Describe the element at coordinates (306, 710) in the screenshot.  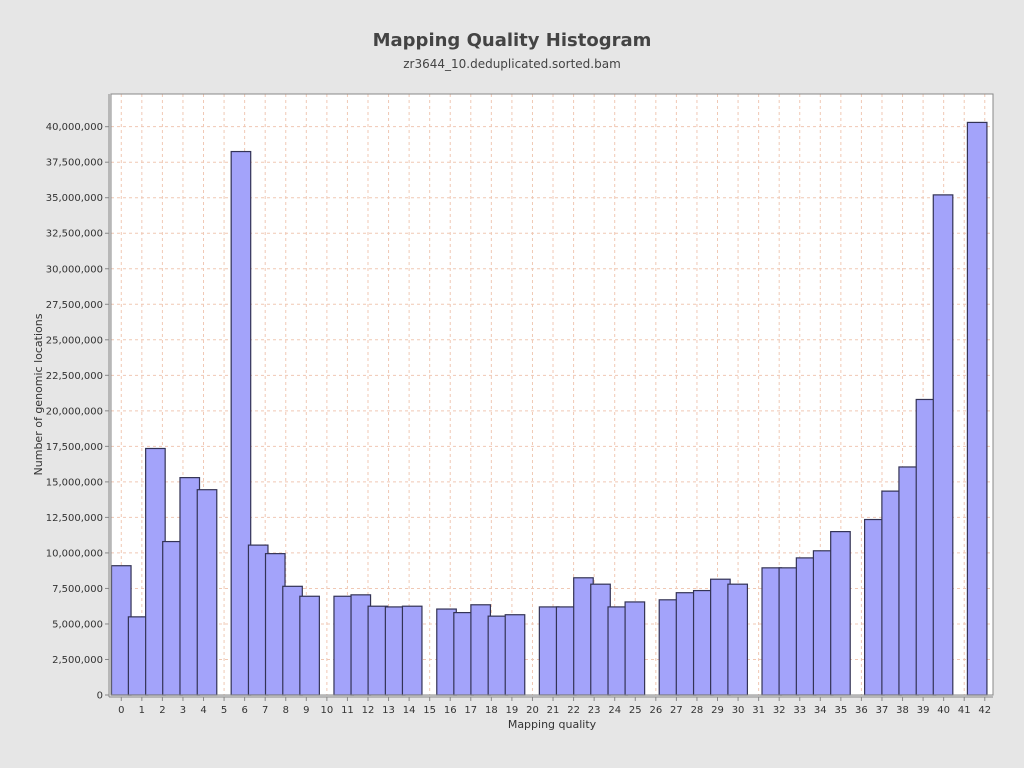
I see `x-tick-label: 9` at that location.